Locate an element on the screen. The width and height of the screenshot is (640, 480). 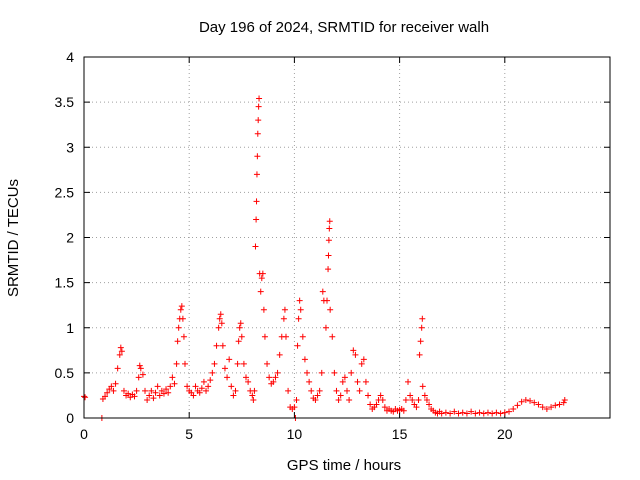
x-axis-label: GPS time / hours is located at coordinates (344, 465).